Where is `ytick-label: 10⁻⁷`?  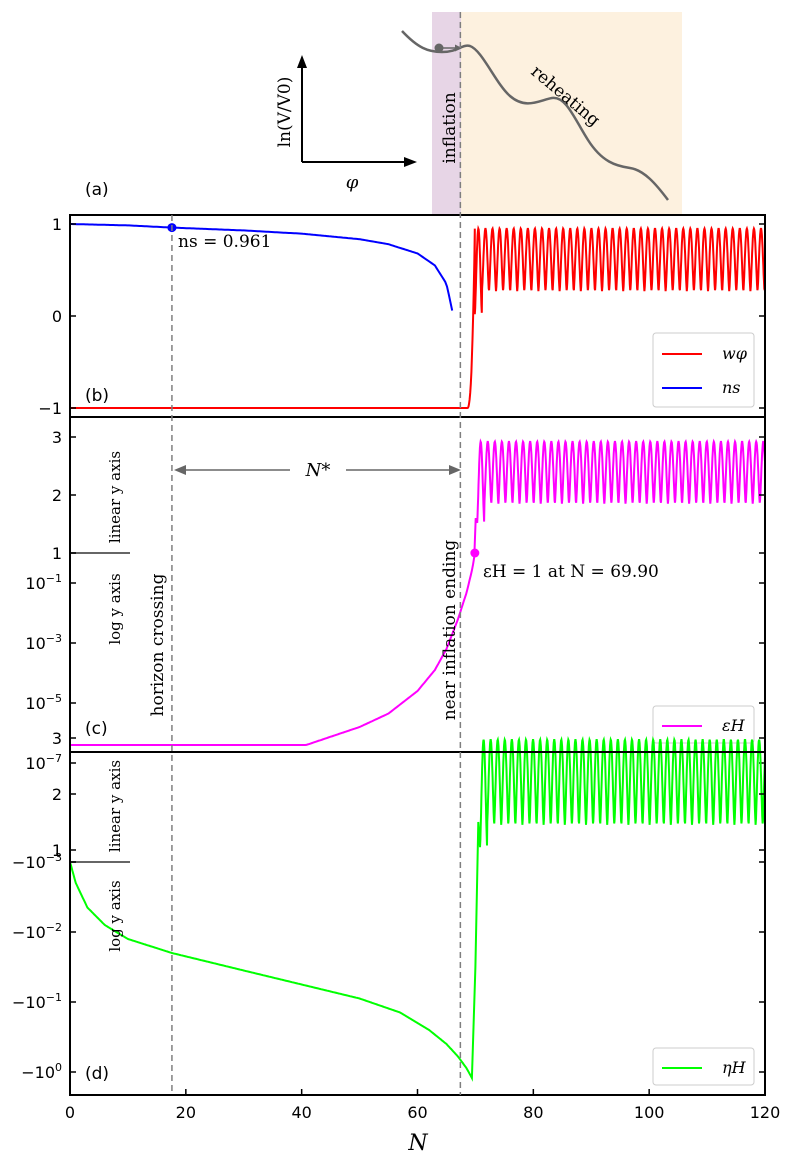 ytick-label: 10⁻⁷ is located at coordinates (43, 762).